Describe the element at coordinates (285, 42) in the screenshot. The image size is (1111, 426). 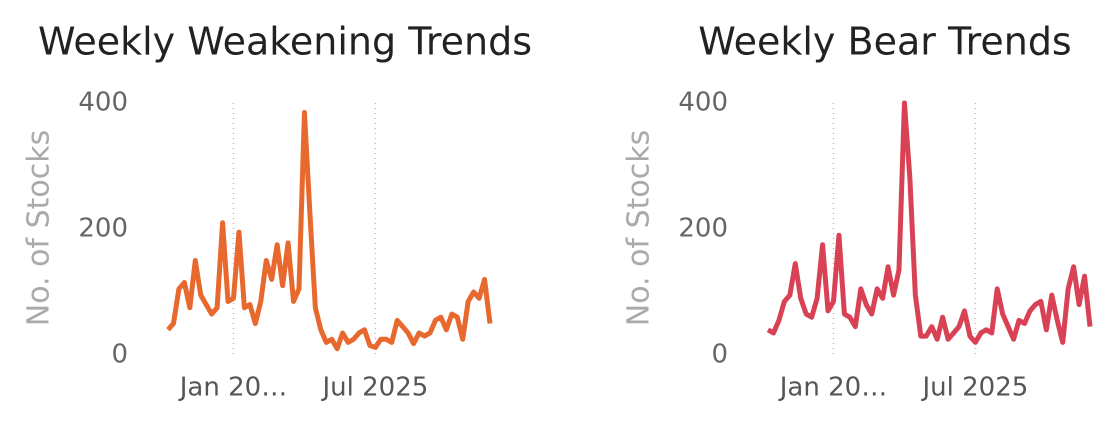
I see `chart-title: Weekly Weakening Trends` at that location.